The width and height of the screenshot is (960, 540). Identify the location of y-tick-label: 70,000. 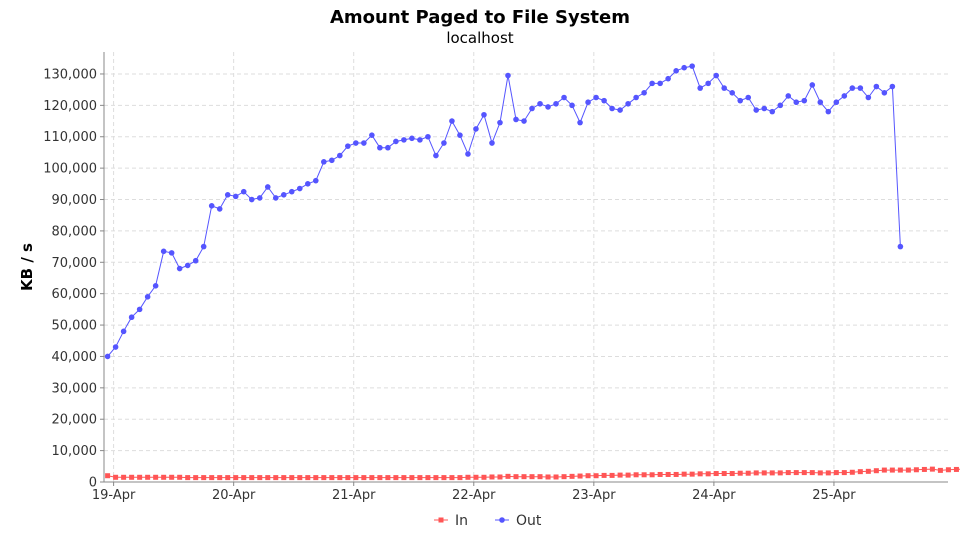
(75, 263).